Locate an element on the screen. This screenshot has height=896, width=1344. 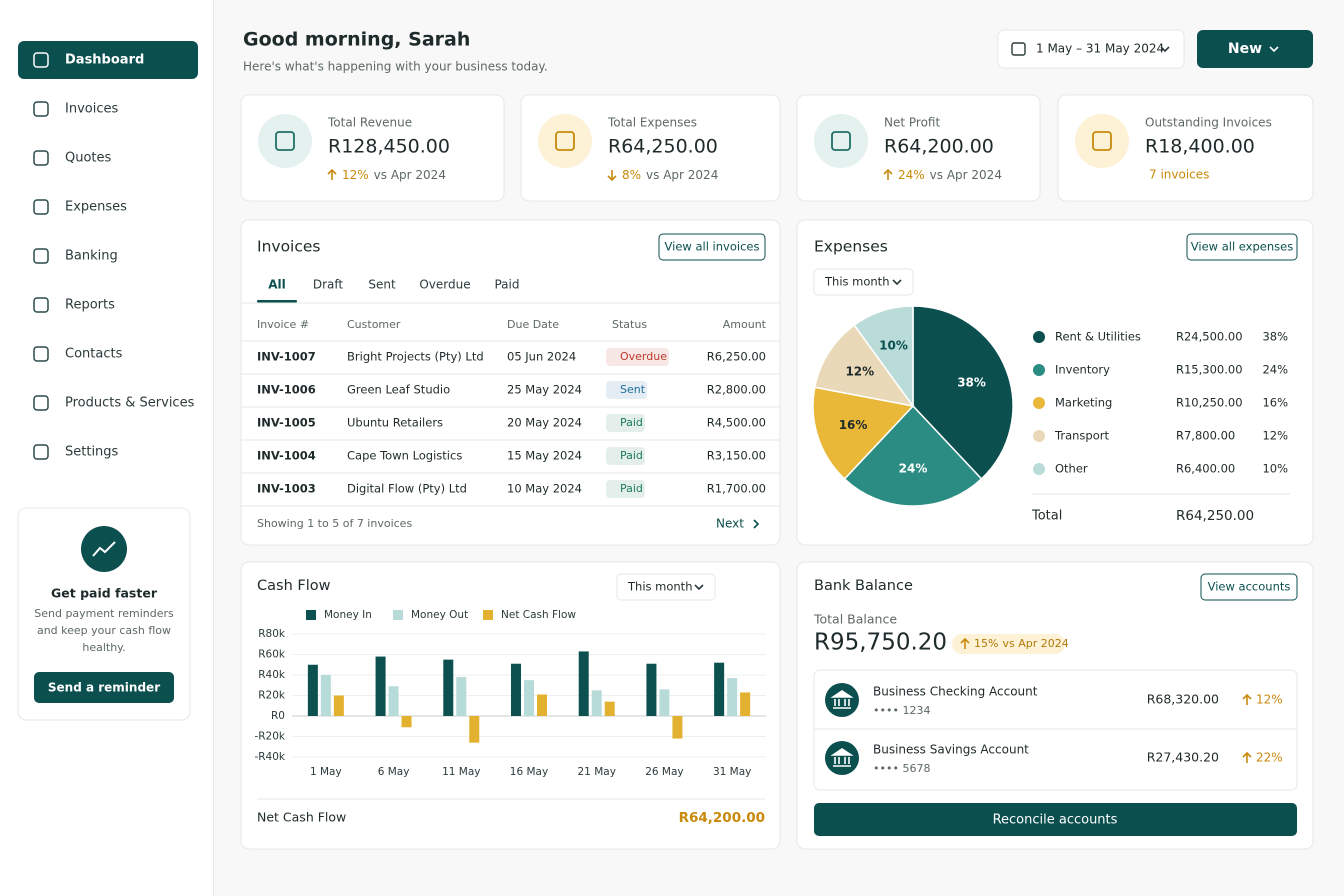
legend-label: Inventory is located at coordinates (1082, 370).